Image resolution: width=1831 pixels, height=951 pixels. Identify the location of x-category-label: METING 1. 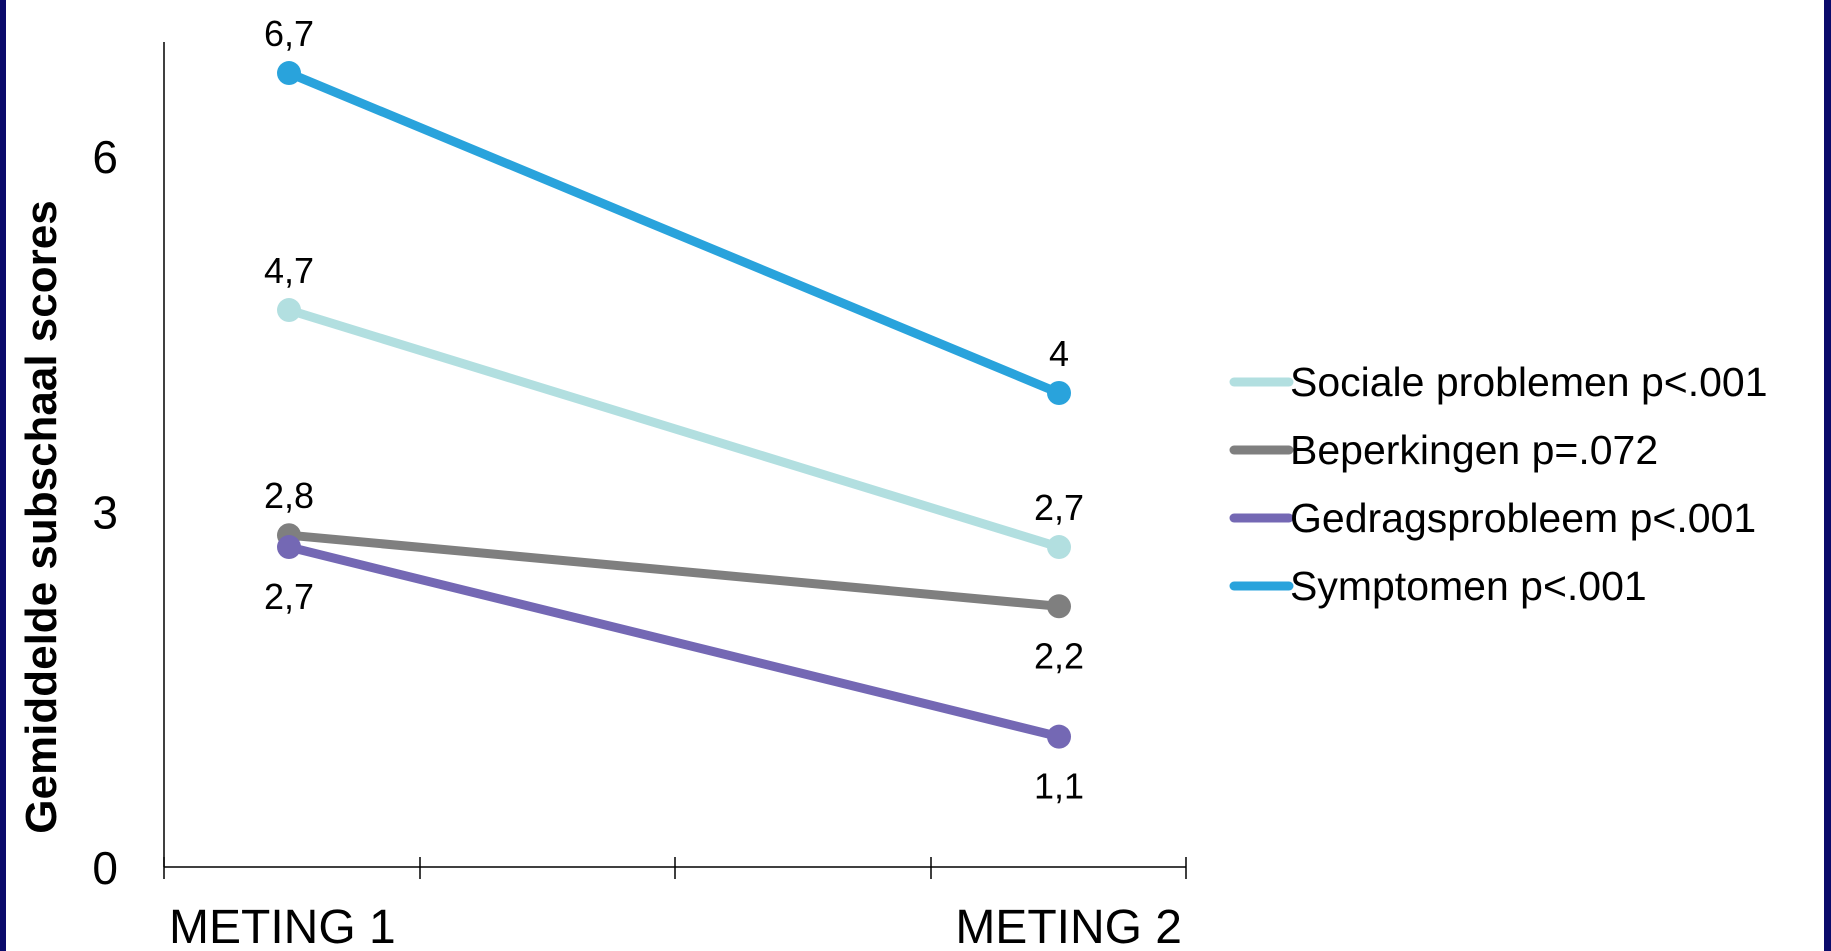
(282, 926).